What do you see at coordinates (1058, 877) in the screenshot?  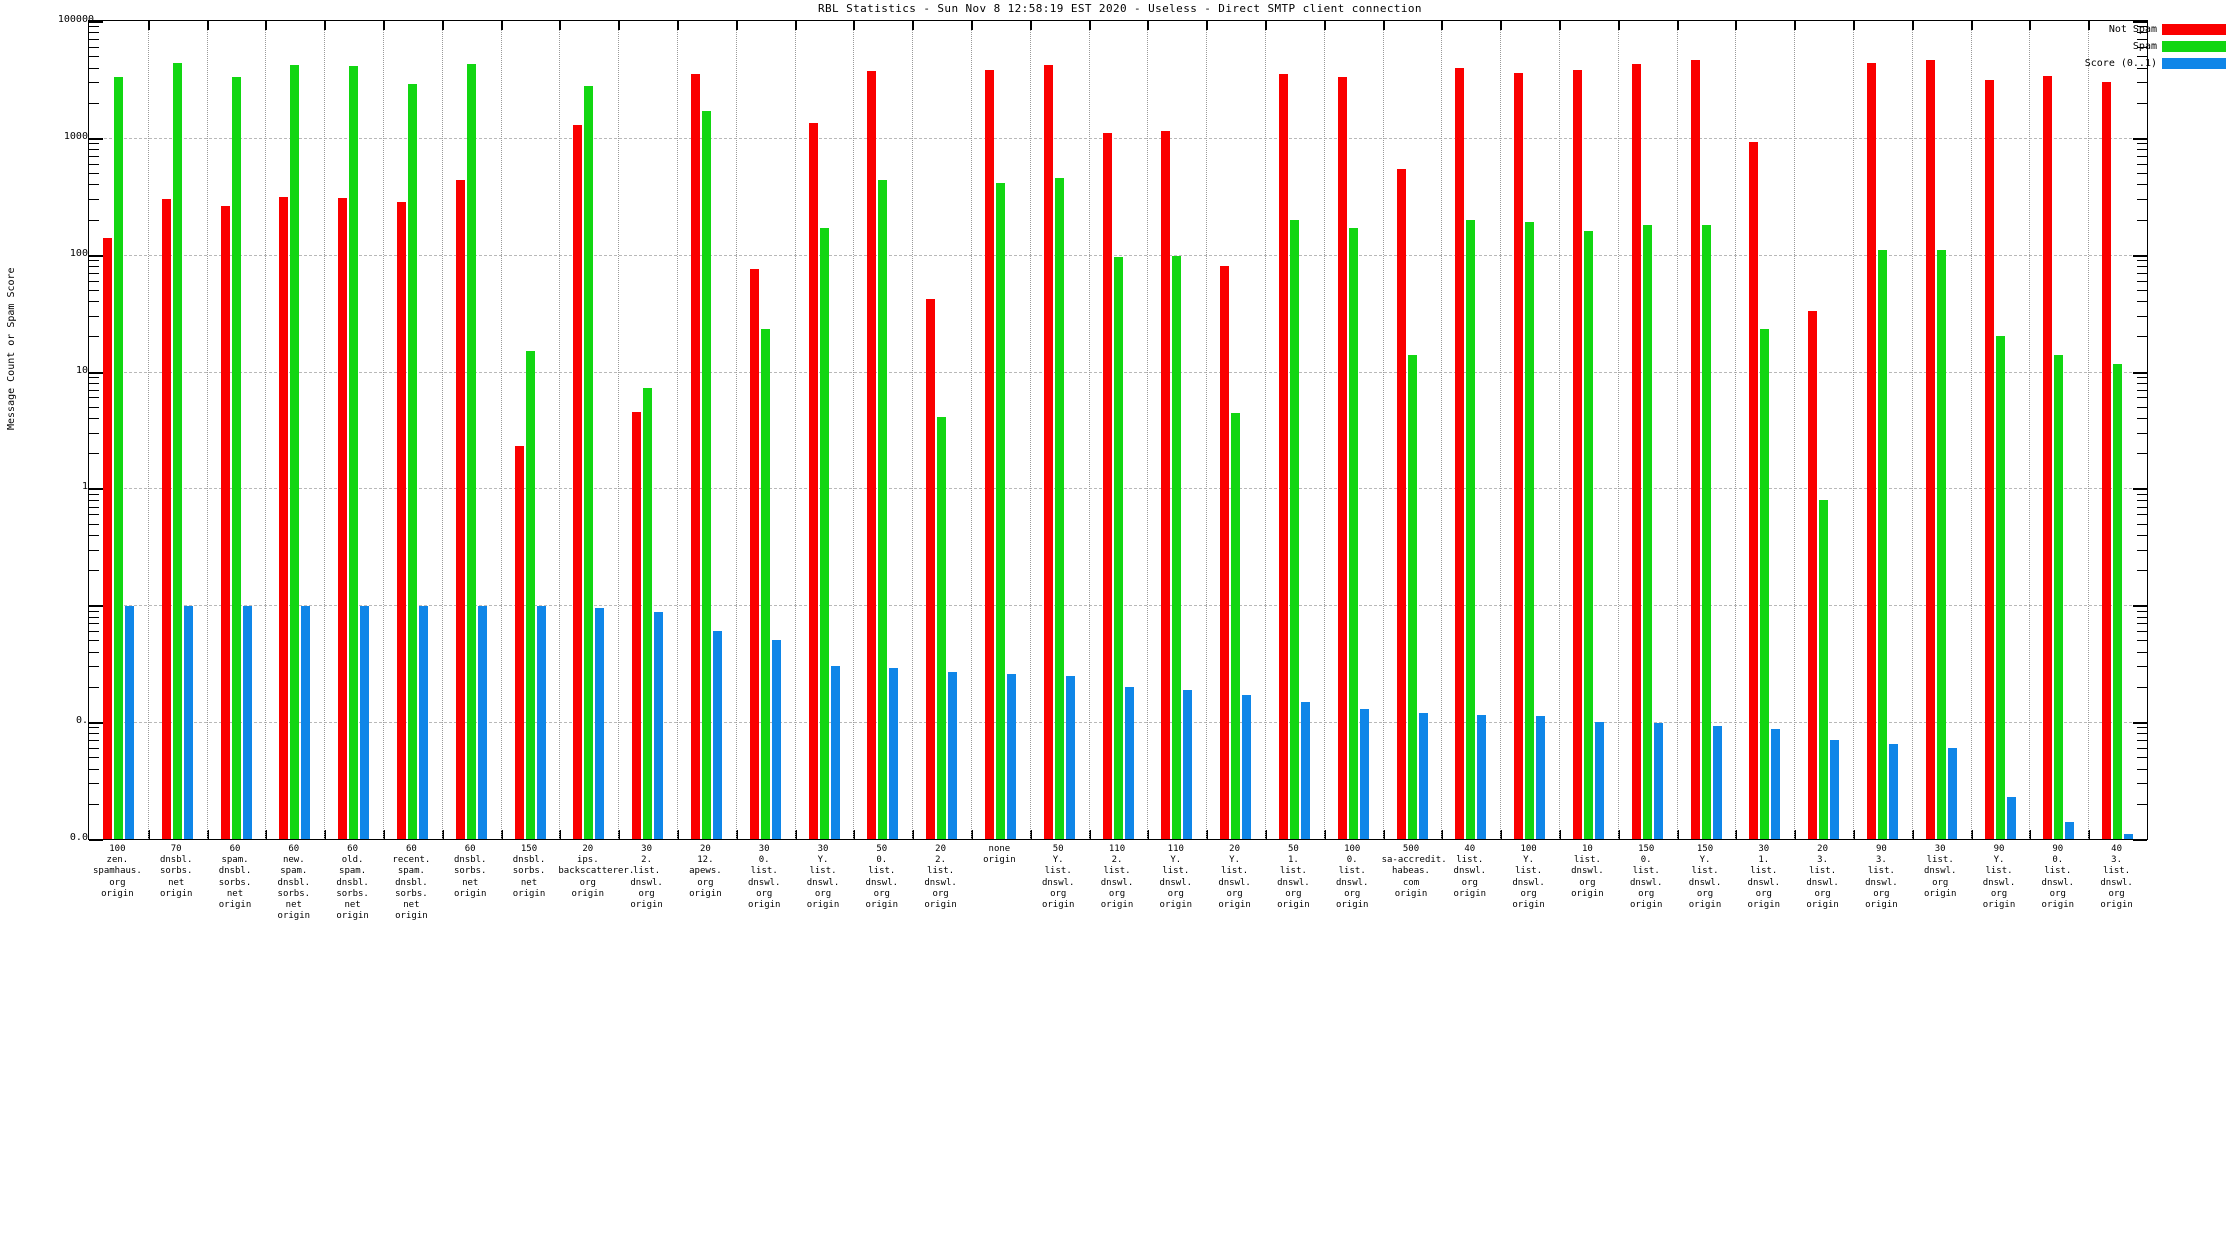 I see `x-tick-label: 50 Y. list. dnswl. org origin` at bounding box center [1058, 877].